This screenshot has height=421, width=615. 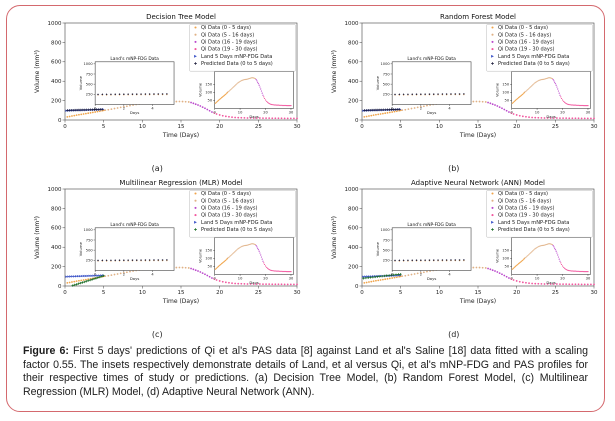 What do you see at coordinates (478, 17) in the screenshot?
I see `svg-text: Random Forest Model` at bounding box center [478, 17].